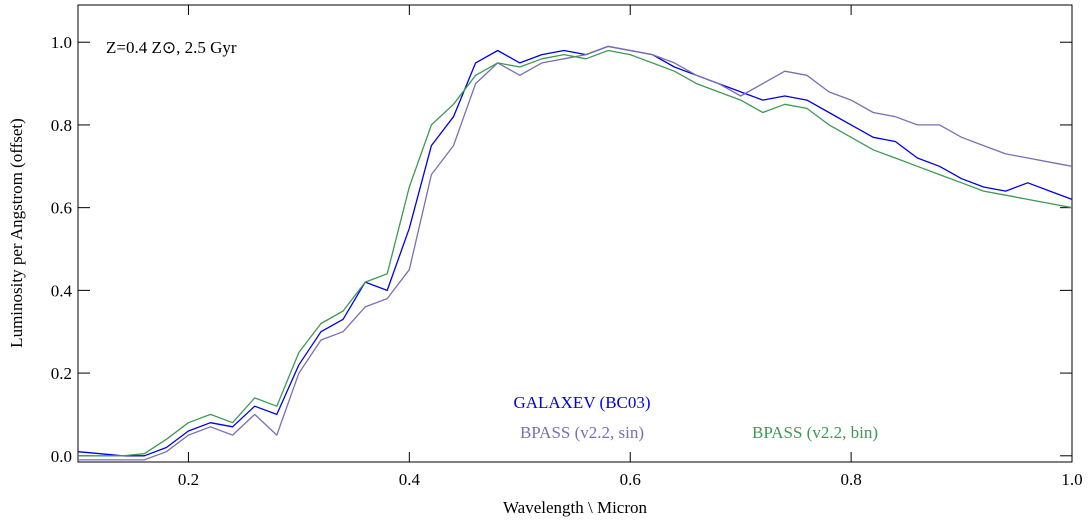  What do you see at coordinates (61, 456) in the screenshot?
I see `y-tick-label: 0.0` at bounding box center [61, 456].